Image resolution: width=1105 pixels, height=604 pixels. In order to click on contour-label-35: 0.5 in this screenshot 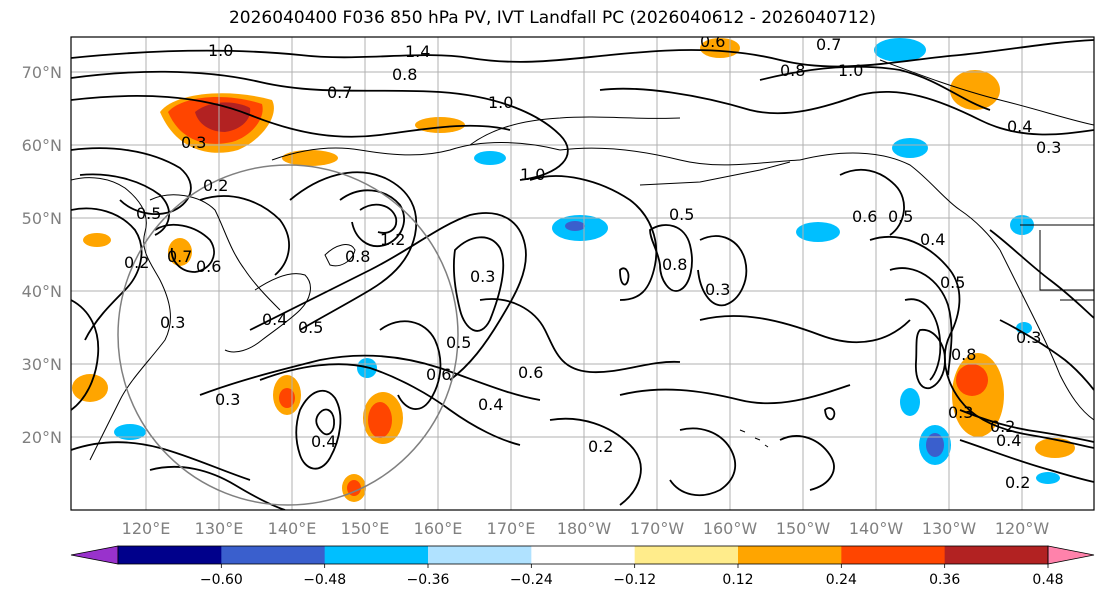, I will do `click(952, 282)`.